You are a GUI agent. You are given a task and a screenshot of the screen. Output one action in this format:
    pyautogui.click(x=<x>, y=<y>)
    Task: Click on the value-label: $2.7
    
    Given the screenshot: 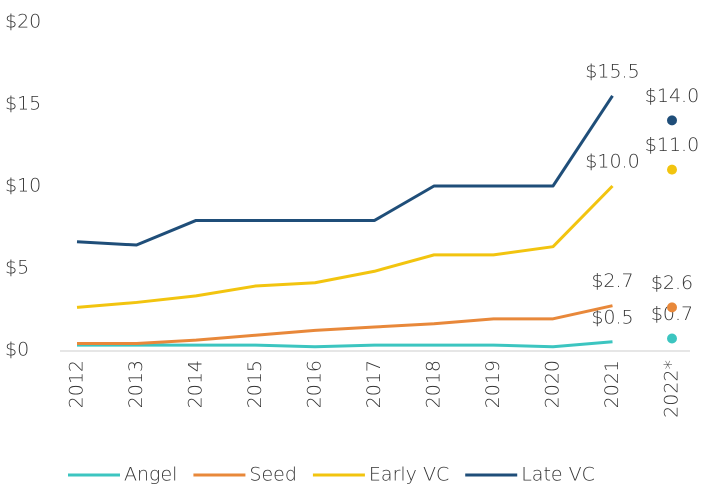 What is the action you would take?
    pyautogui.click(x=612, y=281)
    